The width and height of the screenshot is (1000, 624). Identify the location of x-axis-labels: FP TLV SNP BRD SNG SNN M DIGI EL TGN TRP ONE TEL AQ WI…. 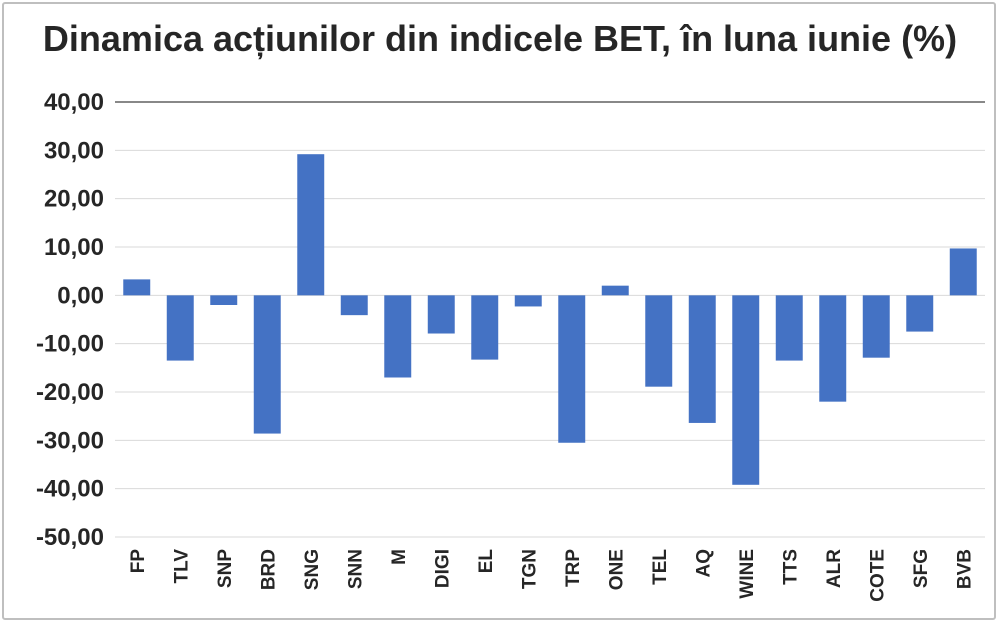
(552, 575).